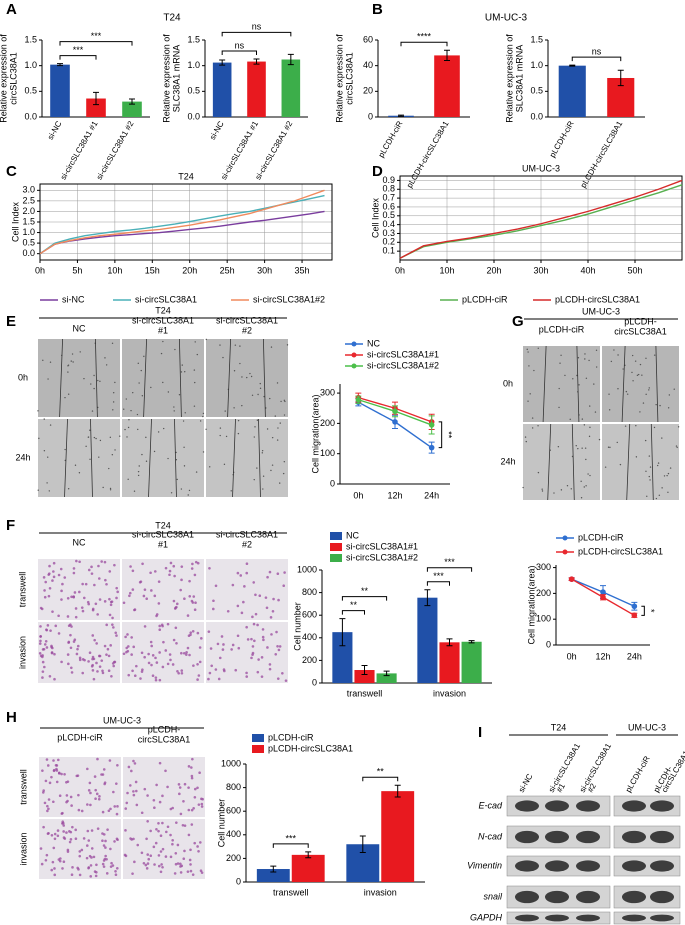 The height and width of the screenshot is (925, 685). Describe the element at coordinates (28, 253) in the screenshot. I see `y-tick-label: 0.0` at that location.